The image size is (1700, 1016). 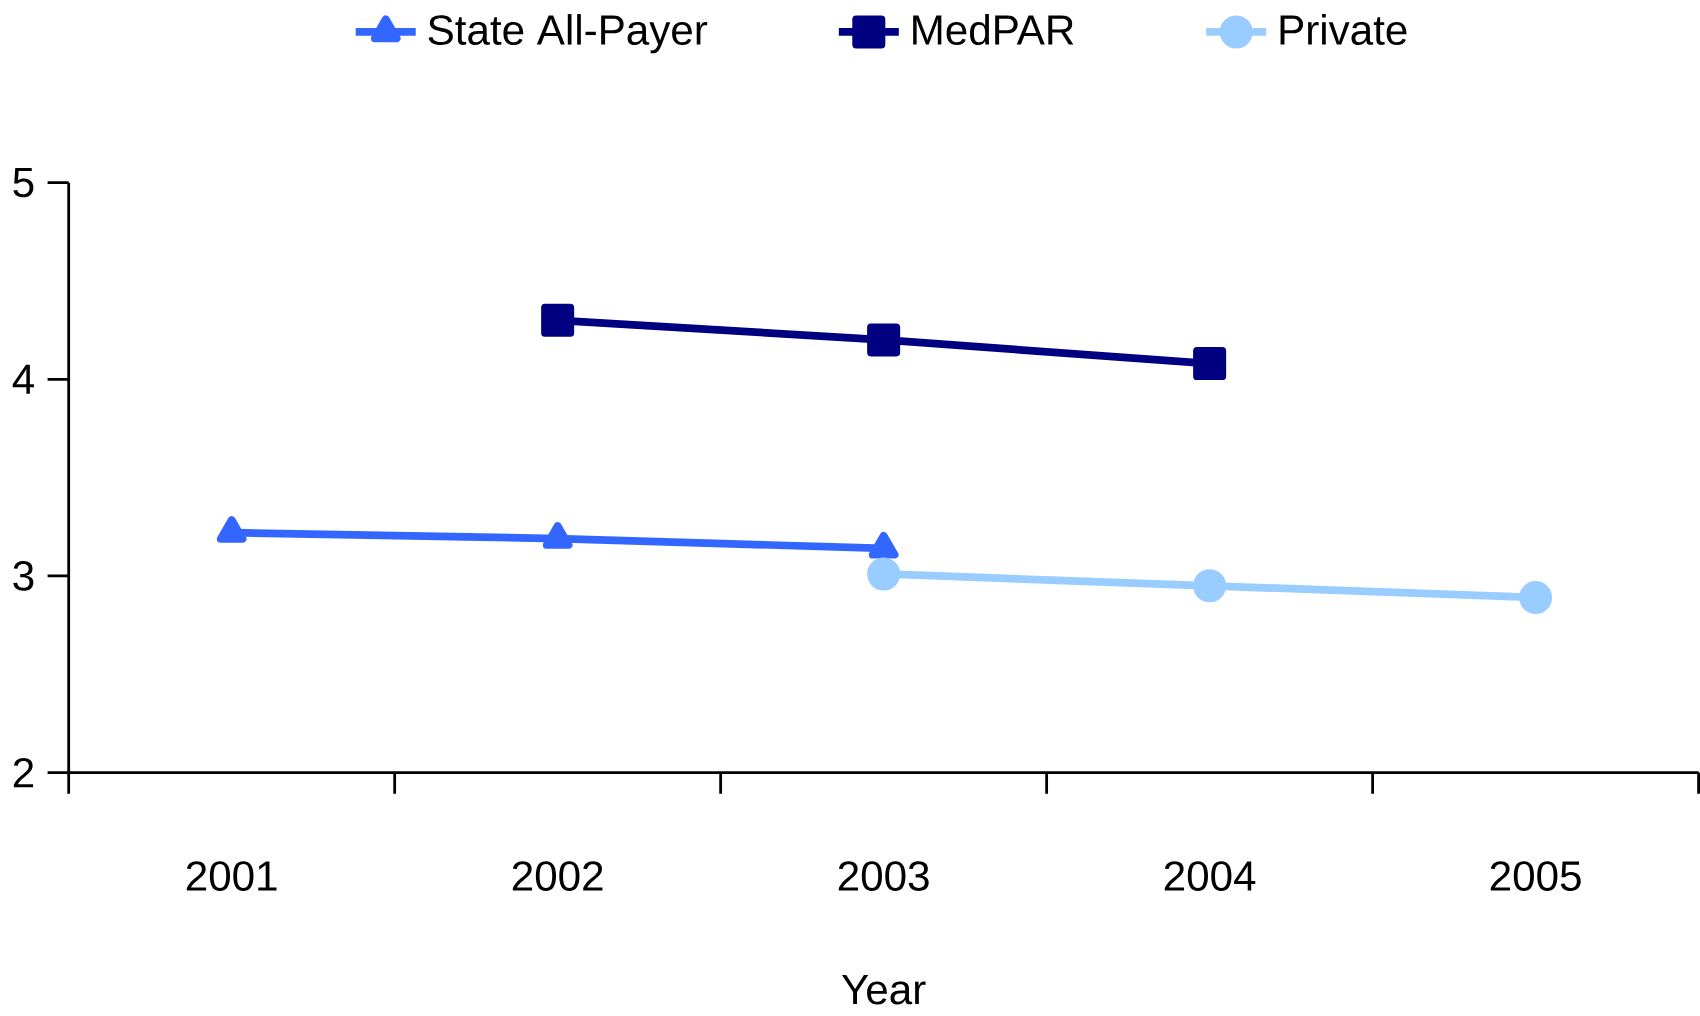 I want to click on y-tick-label: 5, so click(x=23, y=182).